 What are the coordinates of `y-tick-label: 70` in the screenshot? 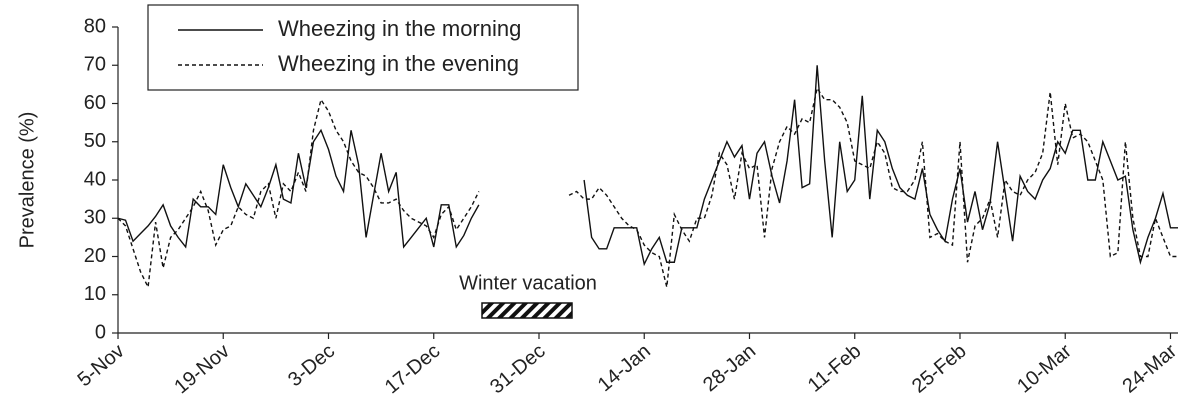 It's located at (95, 65).